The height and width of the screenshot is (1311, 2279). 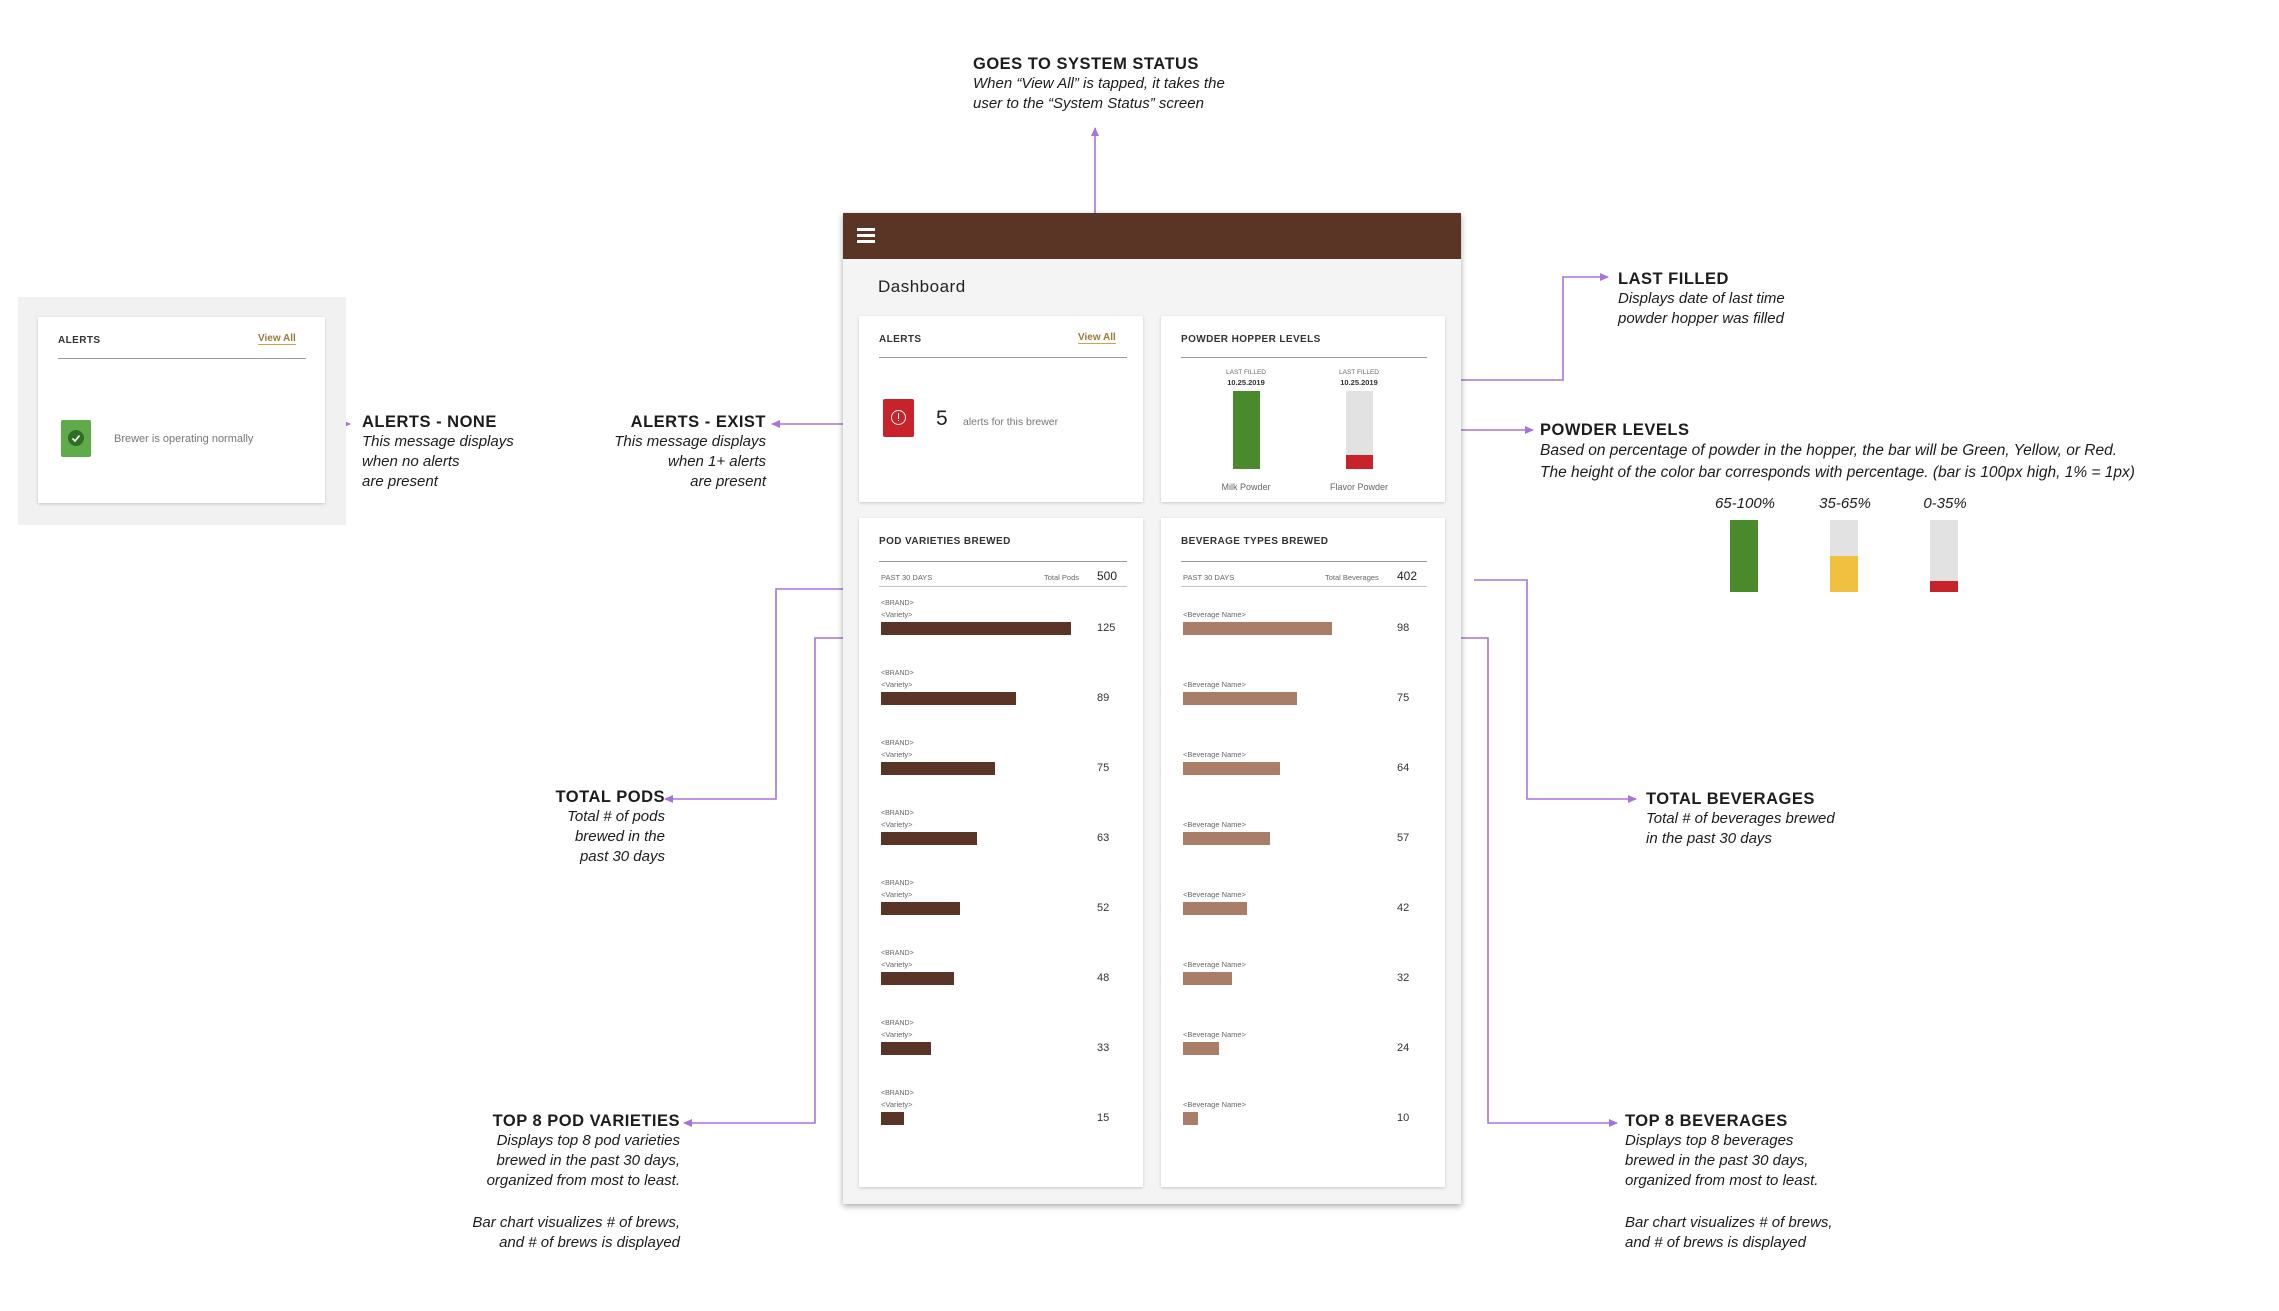 I want to click on annotation-title: LAST FILLED, so click(x=1673, y=279).